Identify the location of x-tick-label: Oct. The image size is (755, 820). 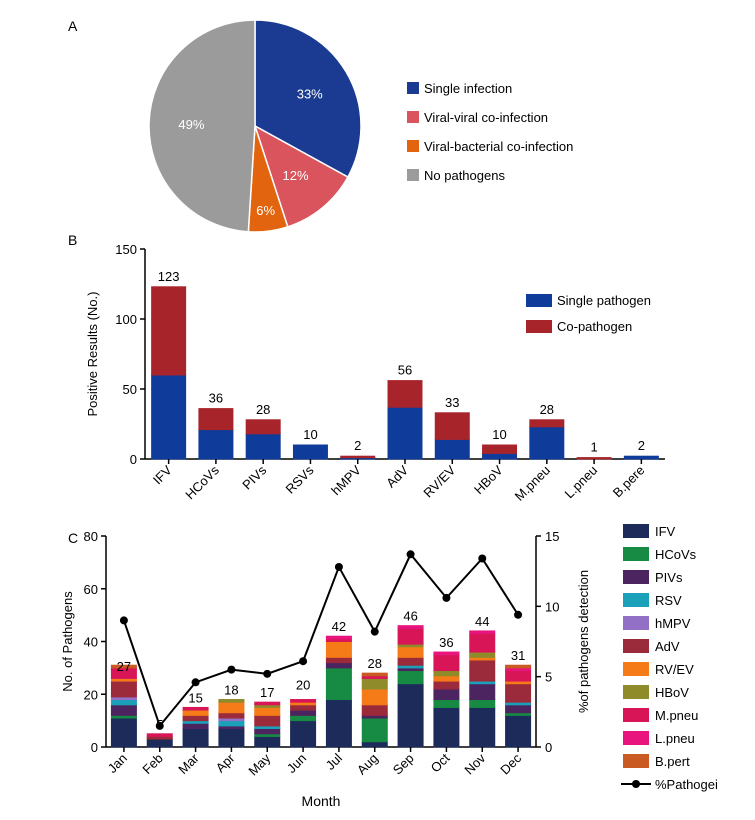
(440, 762).